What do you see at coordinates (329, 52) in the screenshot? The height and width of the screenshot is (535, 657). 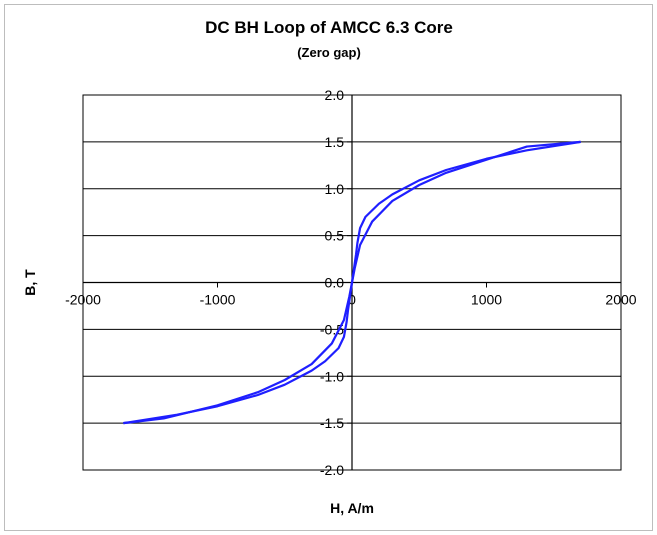 I see `chart-subtitle: (Zero gap)` at bounding box center [329, 52].